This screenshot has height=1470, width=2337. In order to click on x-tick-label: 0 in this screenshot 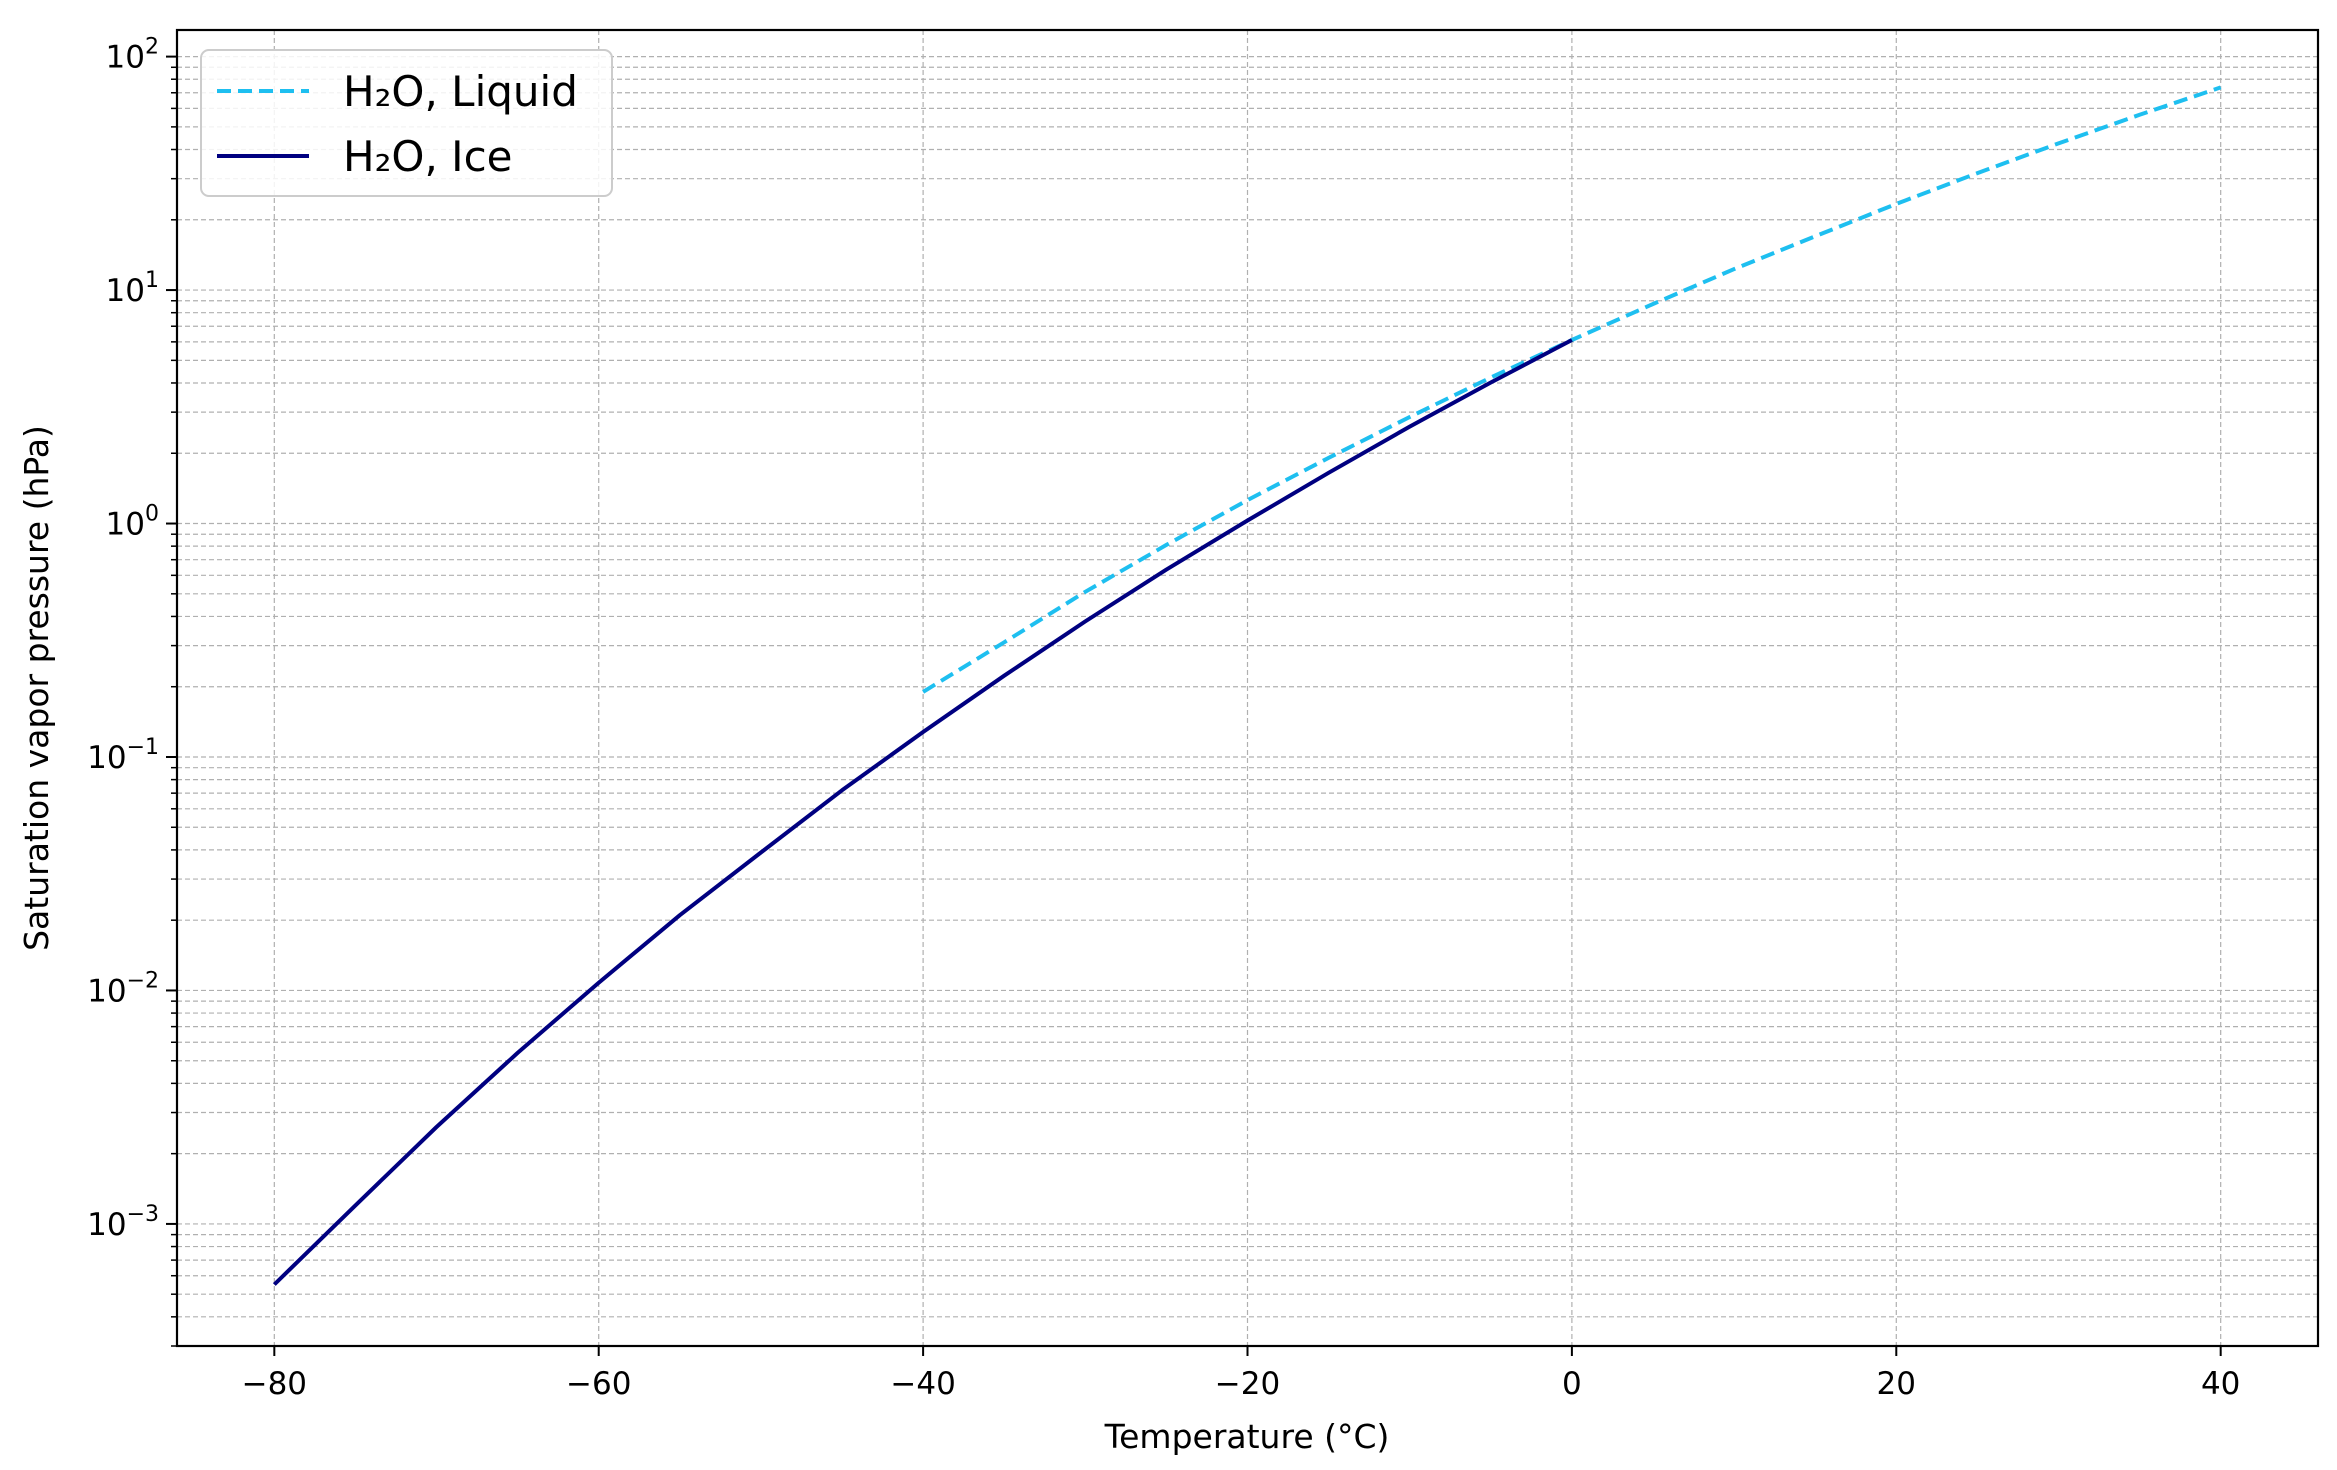, I will do `click(1572, 1384)`.